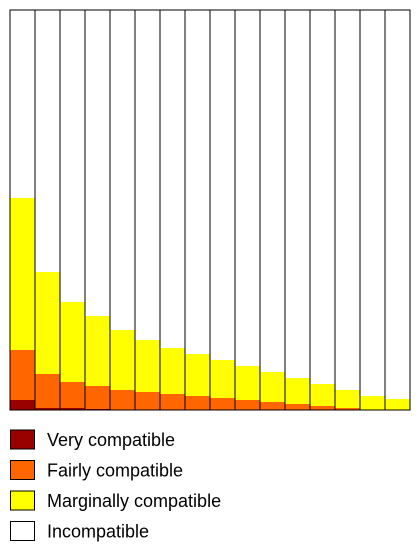  Describe the element at coordinates (98, 531) in the screenshot. I see `legend-label: Incompatible` at that location.